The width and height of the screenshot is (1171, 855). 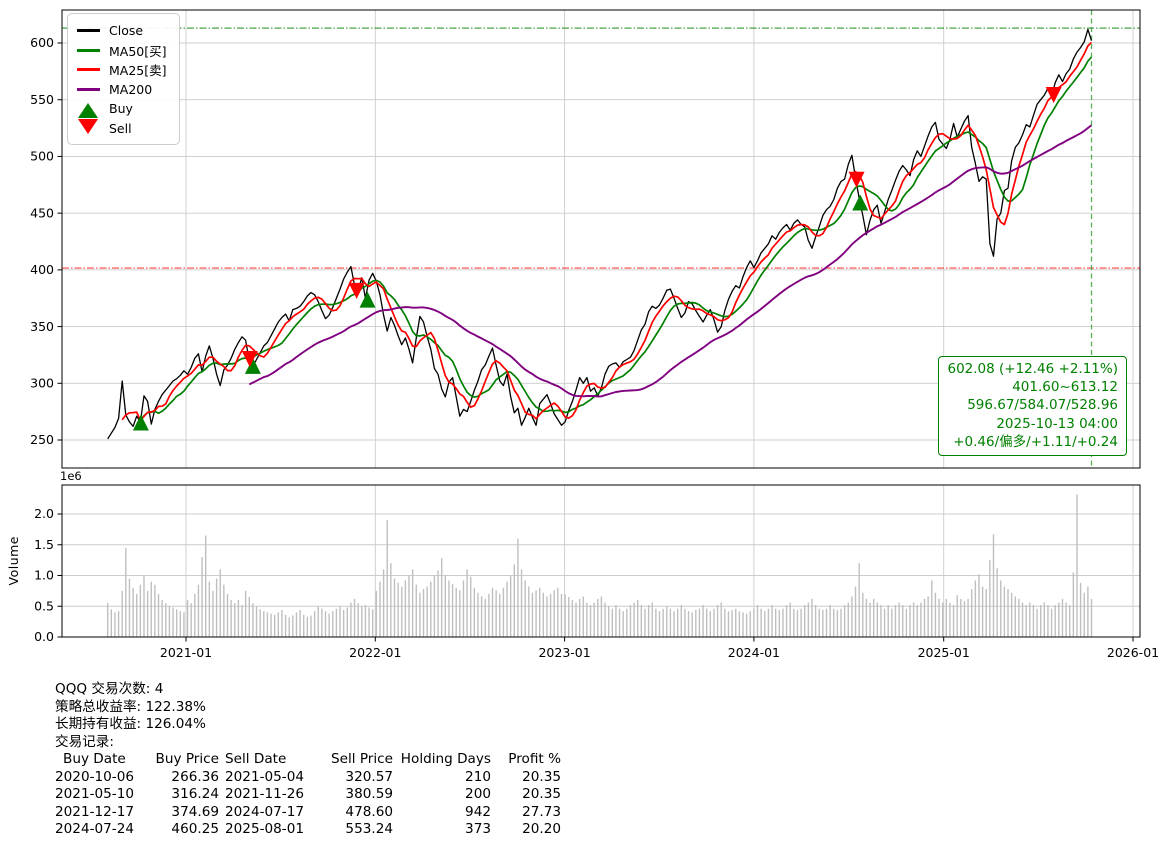 I want to click on ma50-line-swatch, so click(x=88, y=50).